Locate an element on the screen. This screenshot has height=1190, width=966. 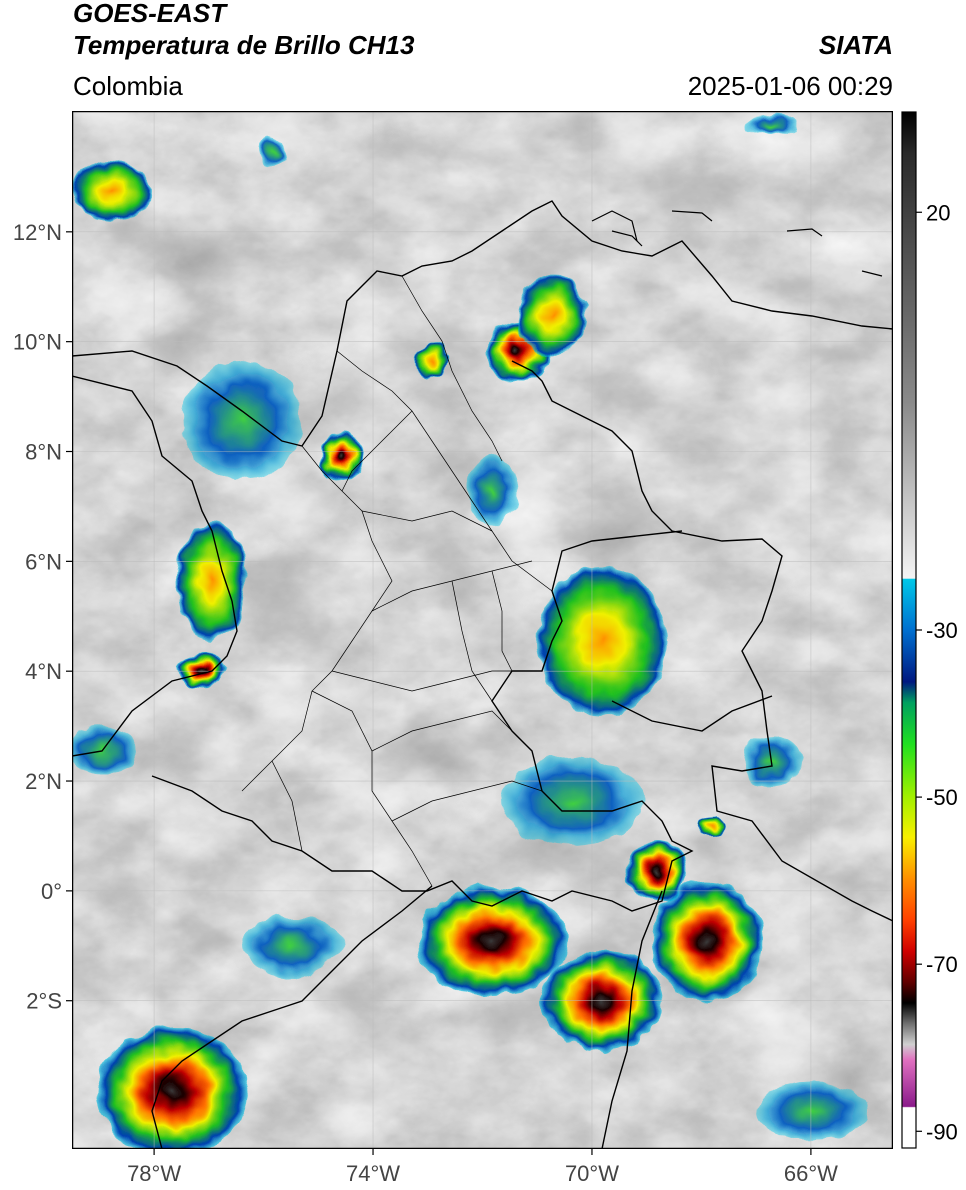
lat-tick-label: 12°N is located at coordinates (37, 232).